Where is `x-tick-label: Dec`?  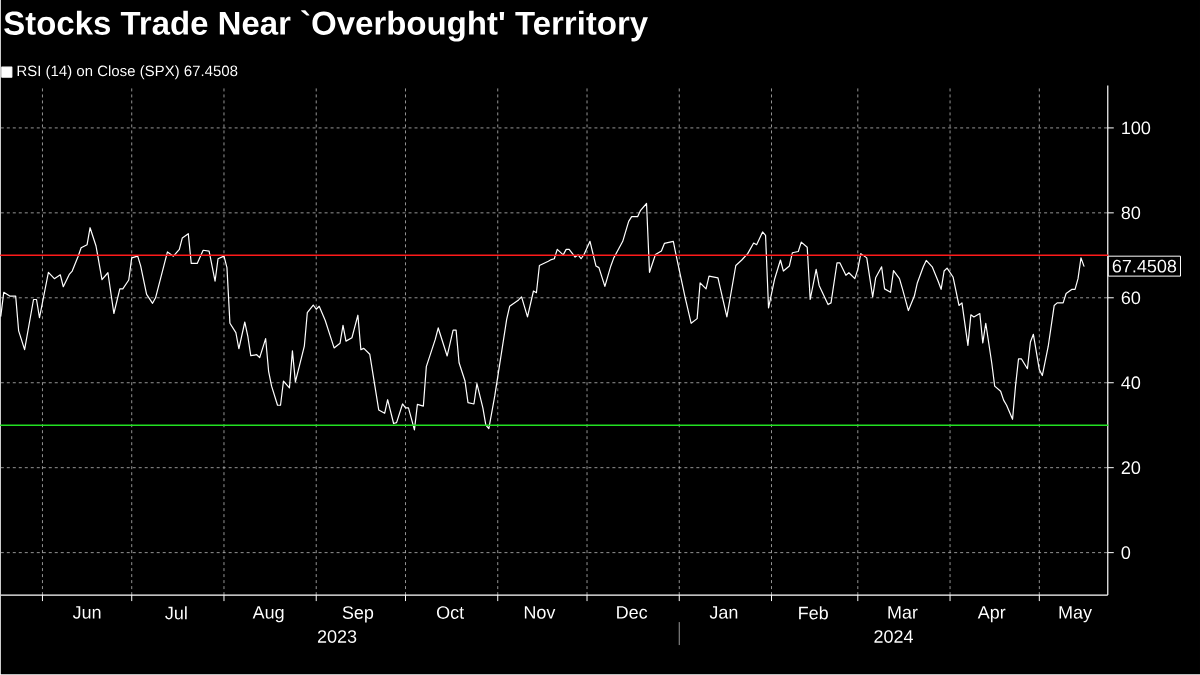
x-tick-label: Dec is located at coordinates (632, 612).